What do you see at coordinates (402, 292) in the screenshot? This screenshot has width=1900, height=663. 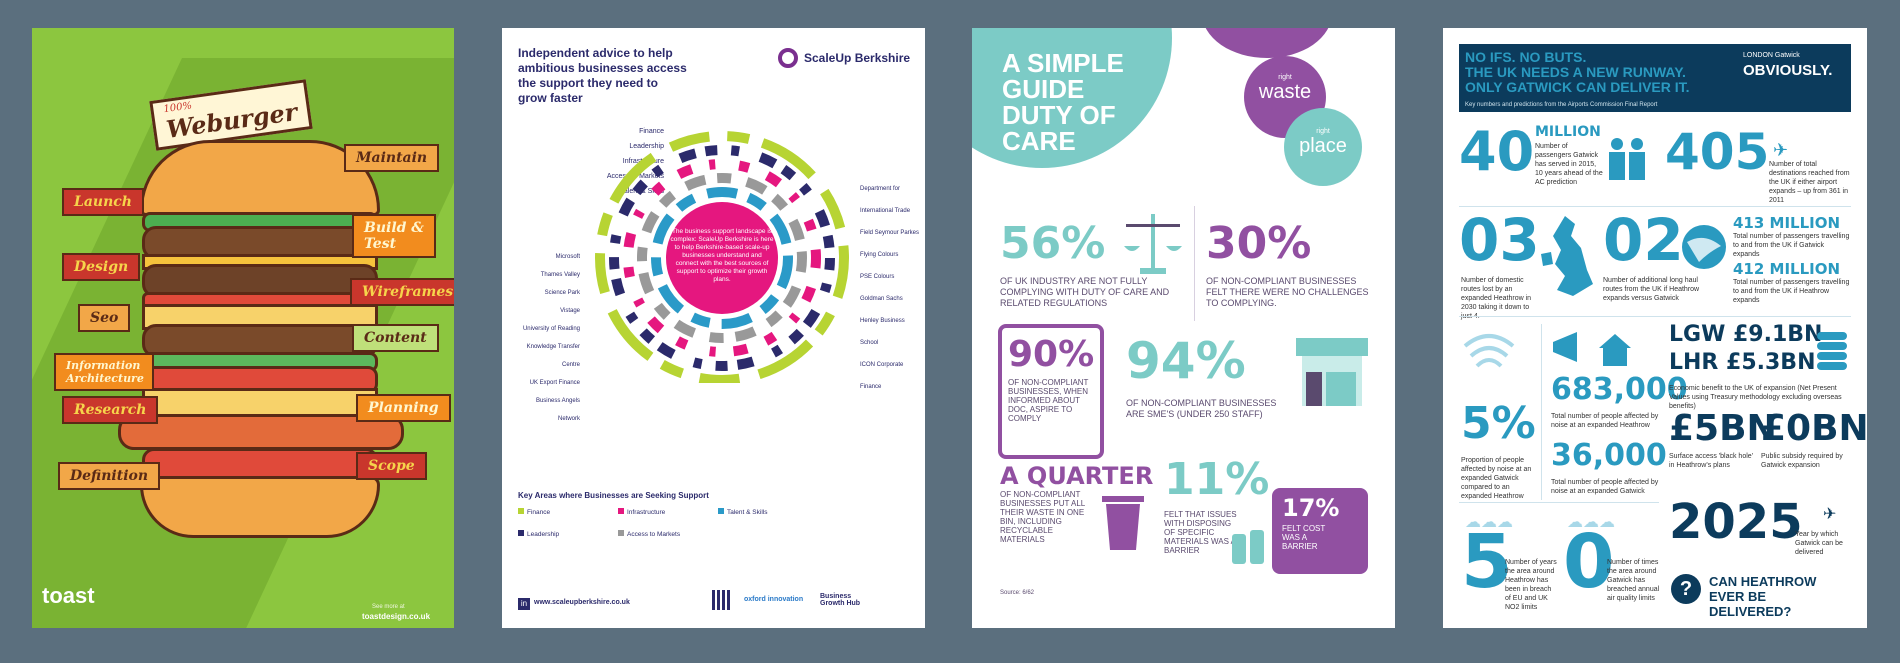 I see `tag-wireframes: Wireframes` at bounding box center [402, 292].